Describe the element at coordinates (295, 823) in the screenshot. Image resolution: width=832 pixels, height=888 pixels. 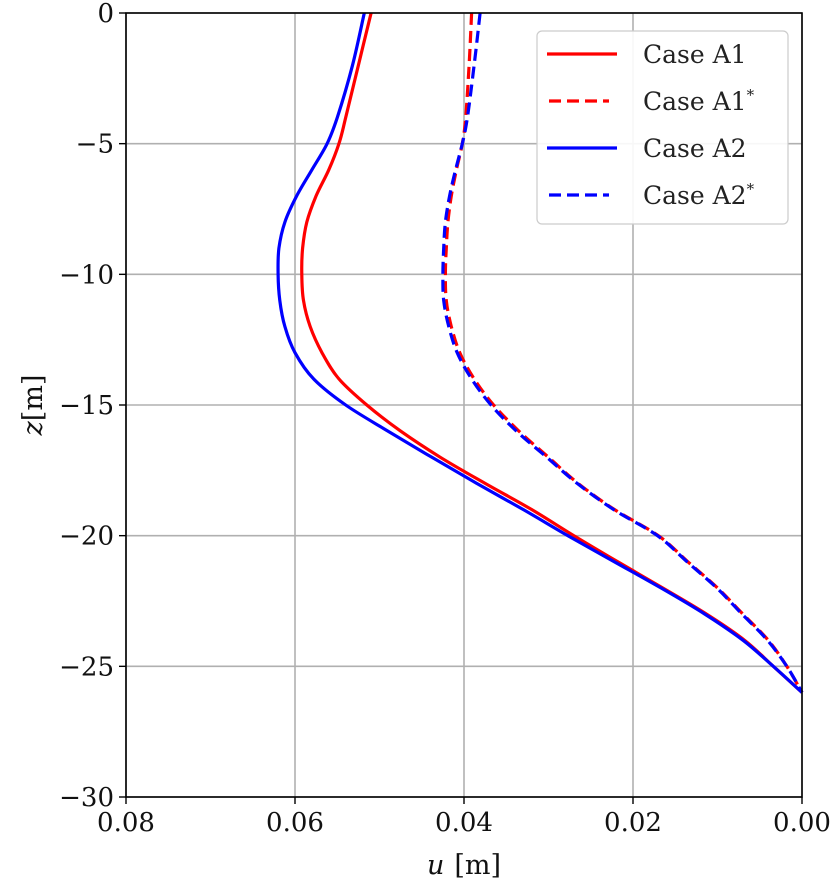
I see `x-tick-label: 0.06` at that location.